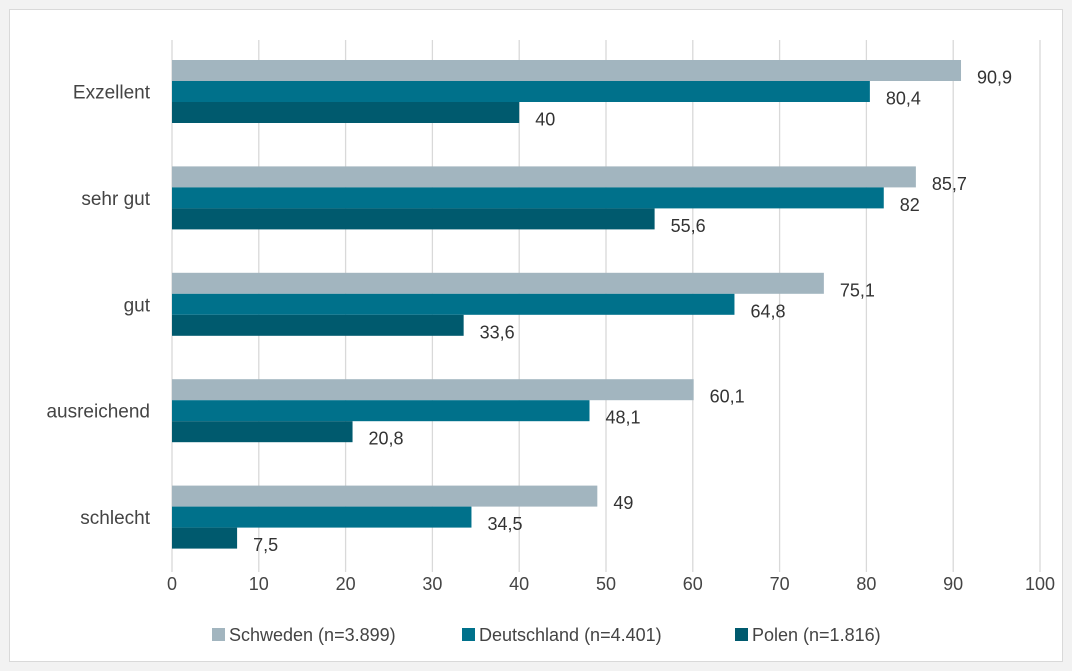 This screenshot has width=1072, height=671. I want to click on x-tick-label: 10, so click(259, 584).